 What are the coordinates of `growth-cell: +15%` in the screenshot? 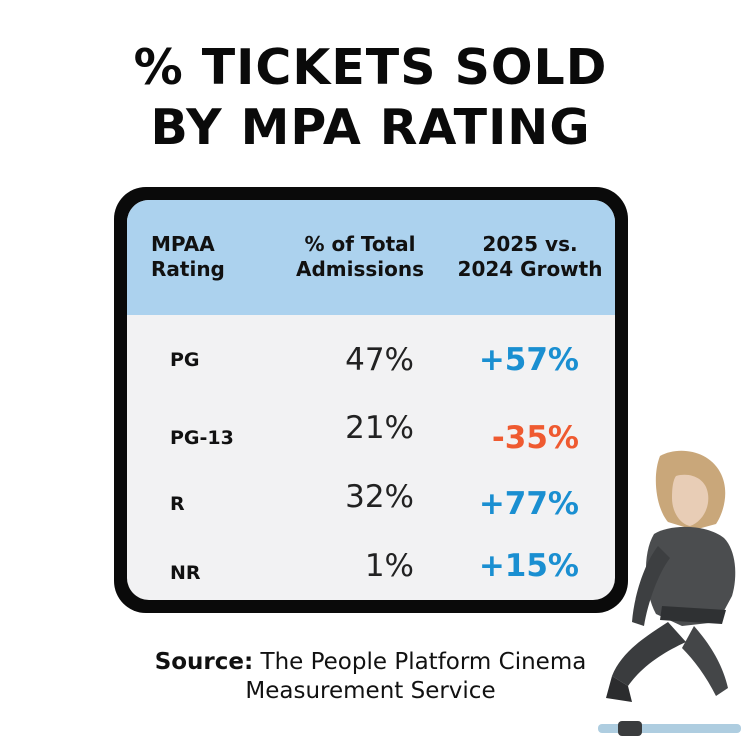 It's located at (528, 566).